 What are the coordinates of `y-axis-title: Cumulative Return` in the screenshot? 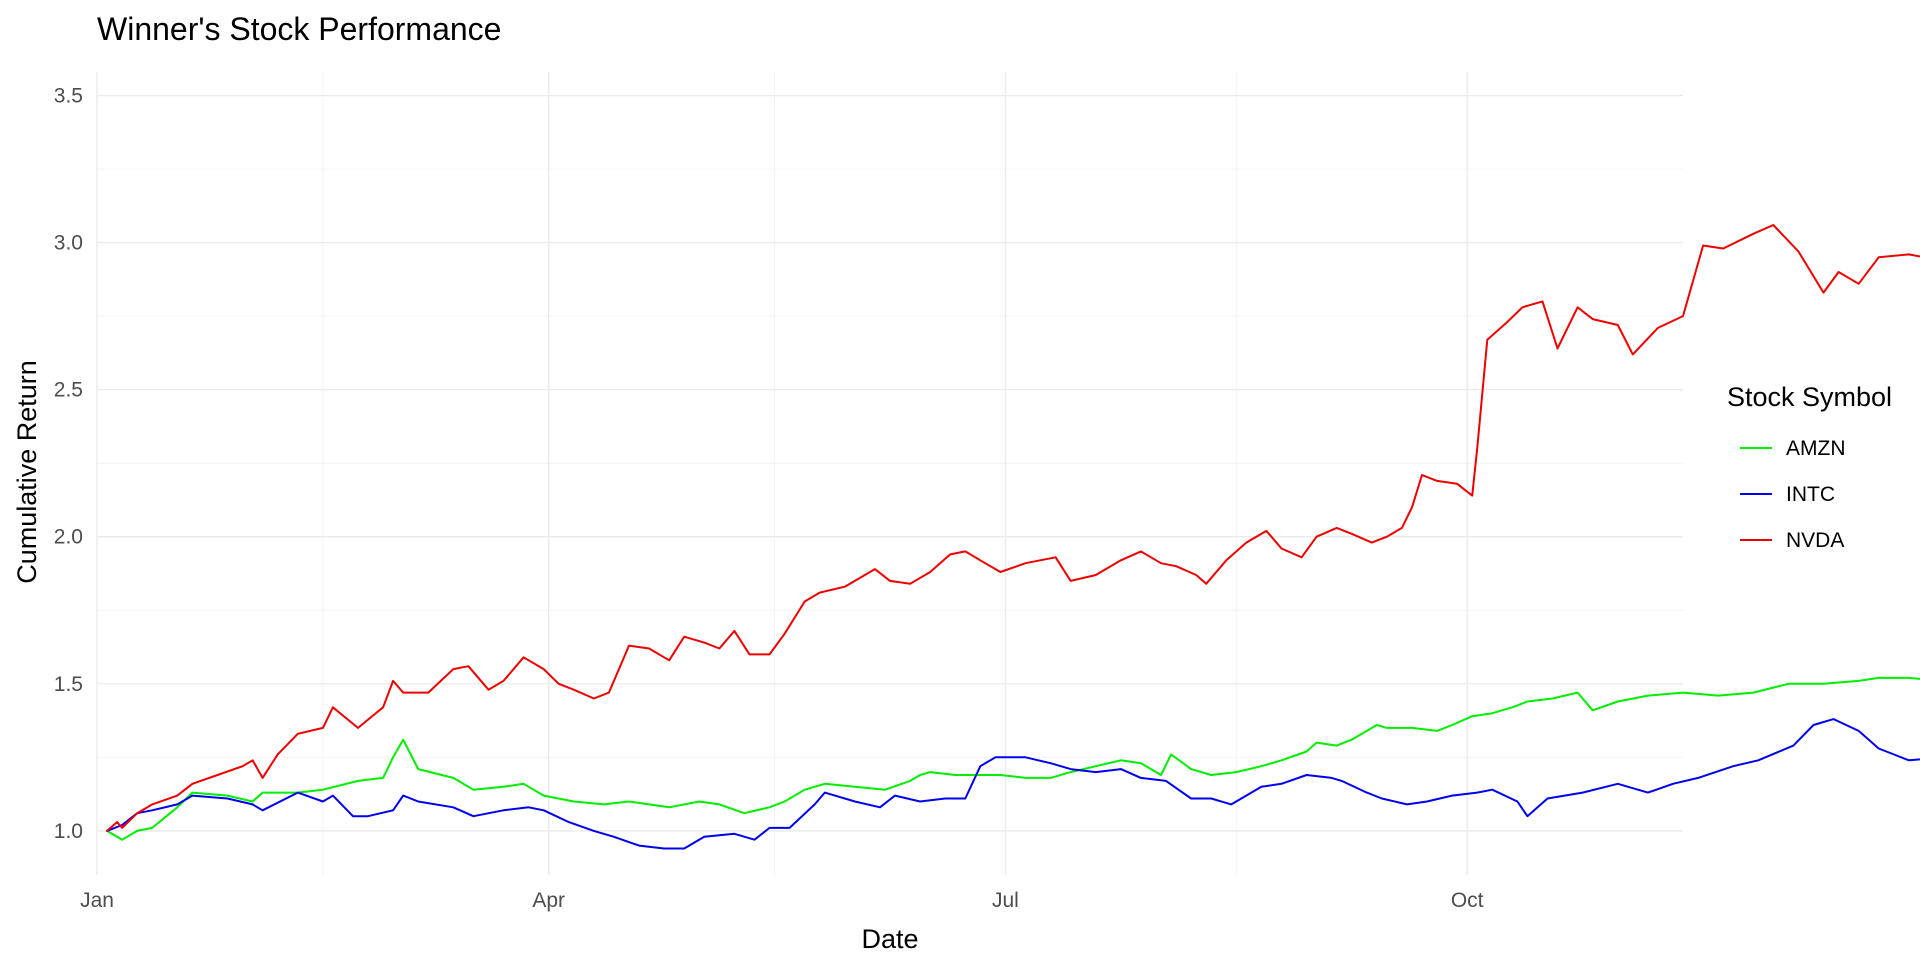 It's located at (27, 472).